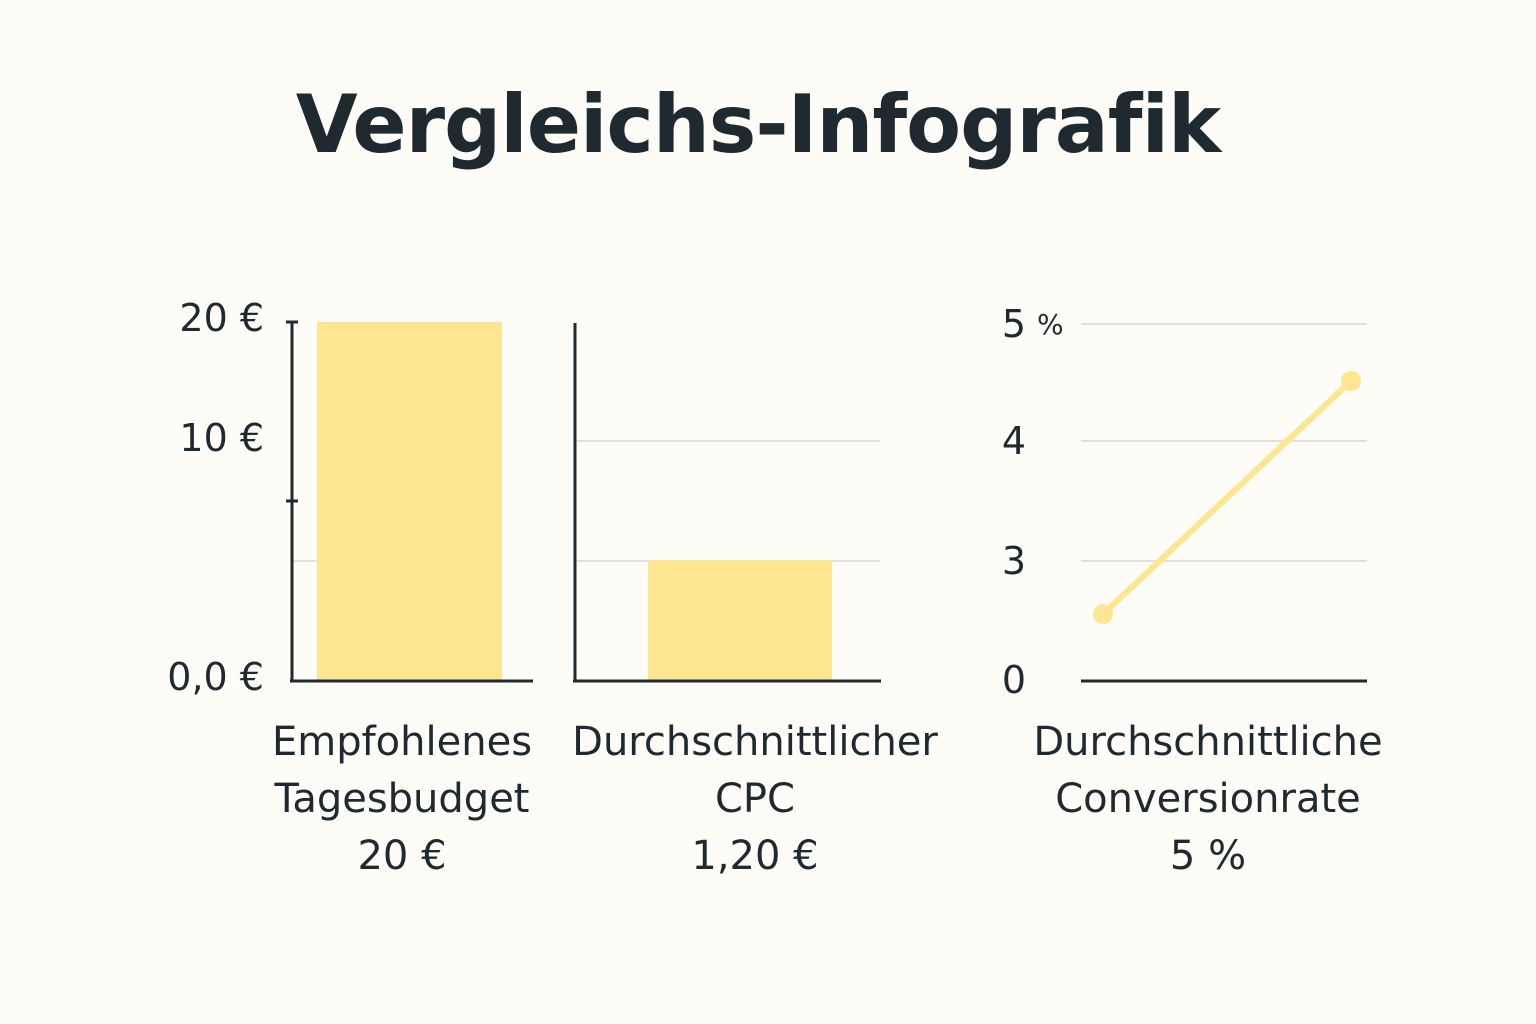  What do you see at coordinates (755, 742) in the screenshot?
I see `caption-cpc-line1: Durchschnittlicher` at bounding box center [755, 742].